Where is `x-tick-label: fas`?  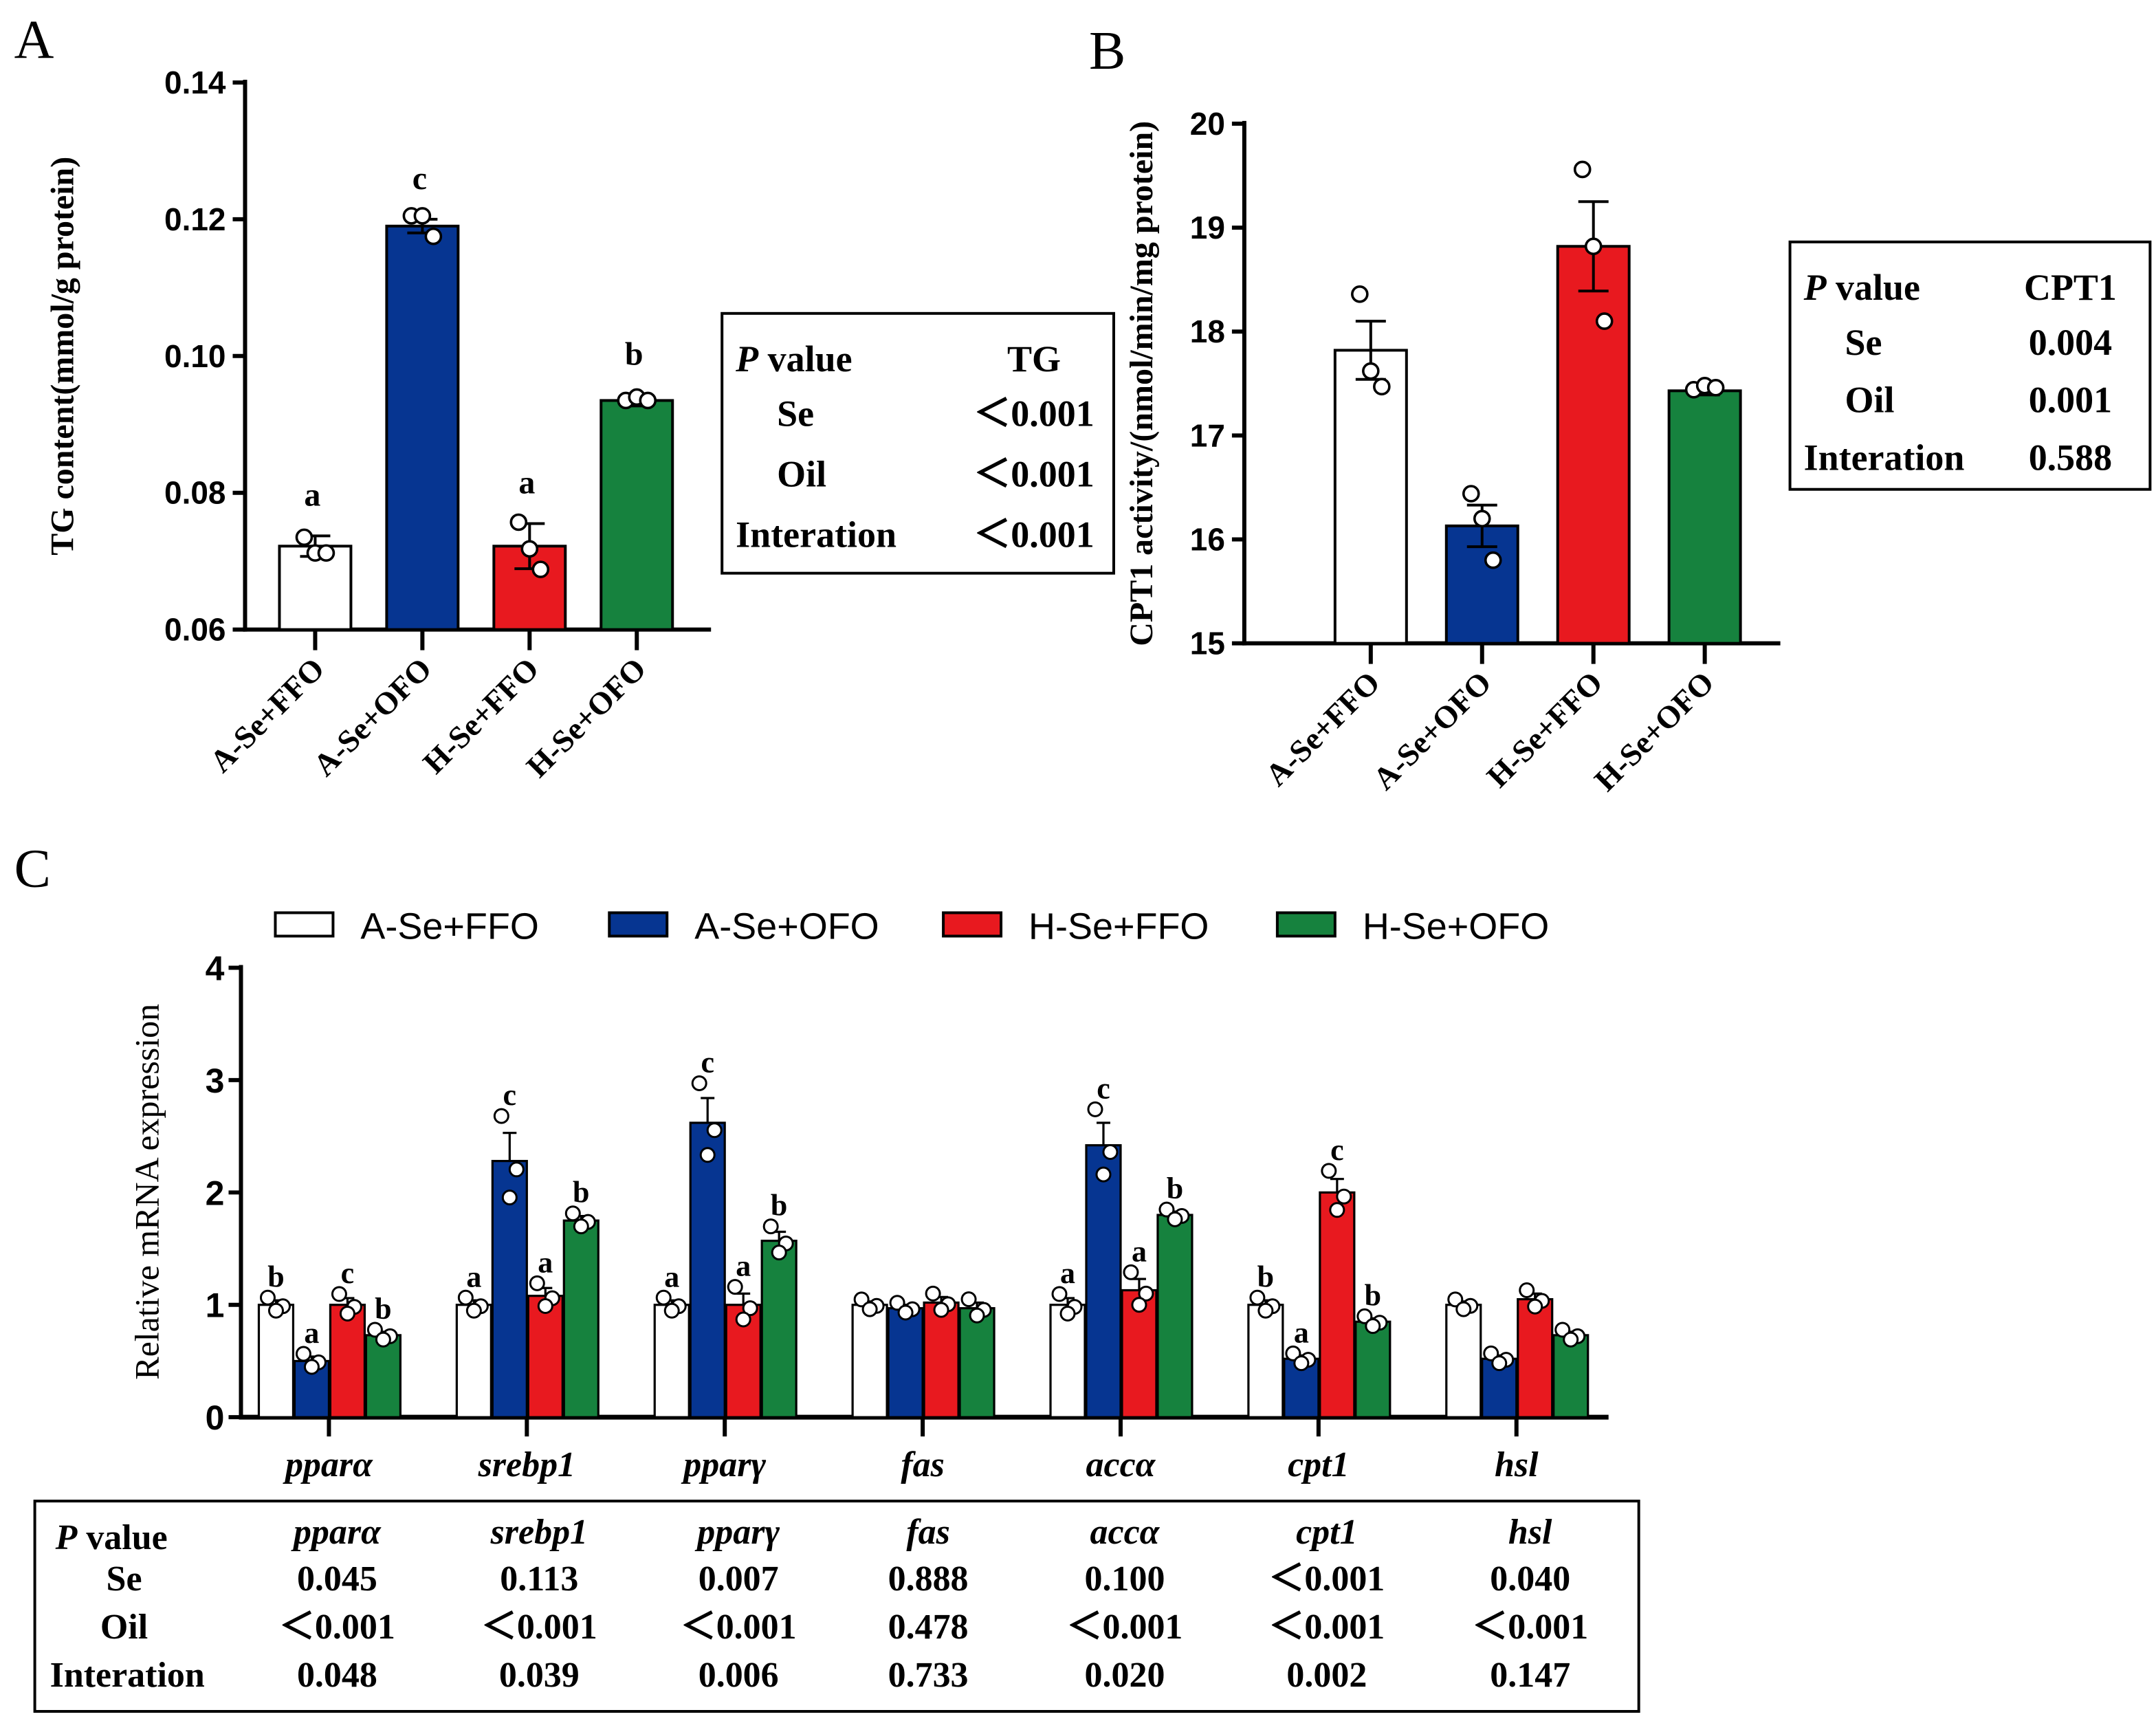 x-tick-label: fas is located at coordinates (923, 1464).